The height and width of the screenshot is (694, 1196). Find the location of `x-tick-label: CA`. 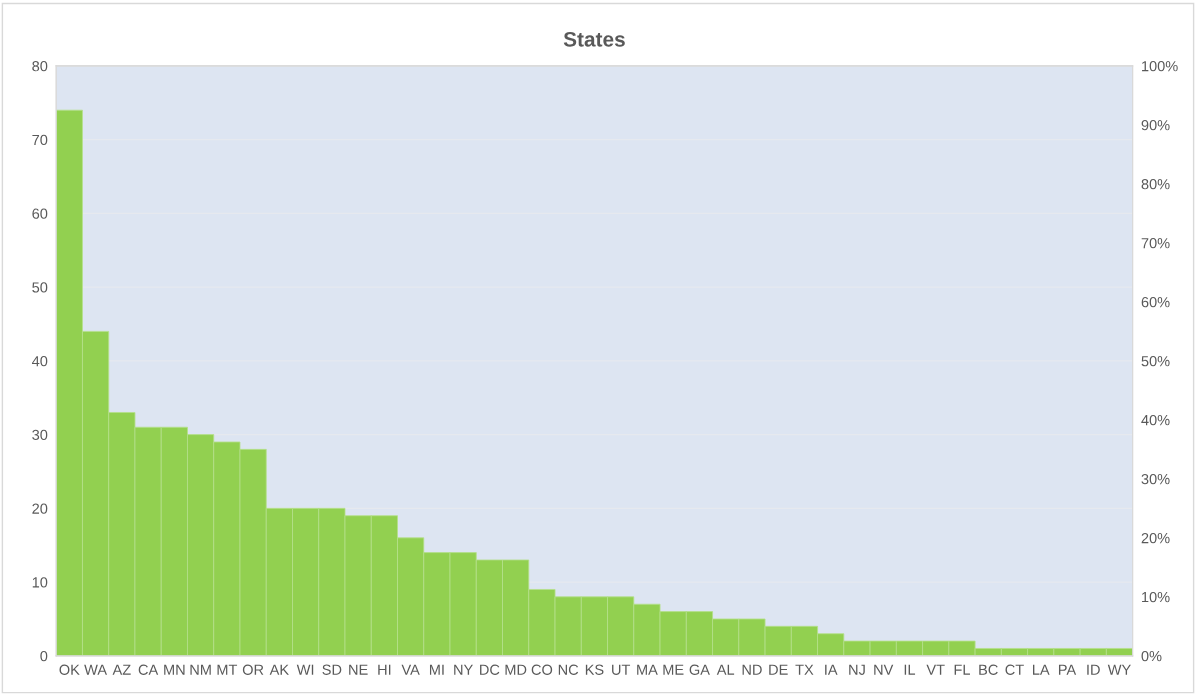

x-tick-label: CA is located at coordinates (148, 669).